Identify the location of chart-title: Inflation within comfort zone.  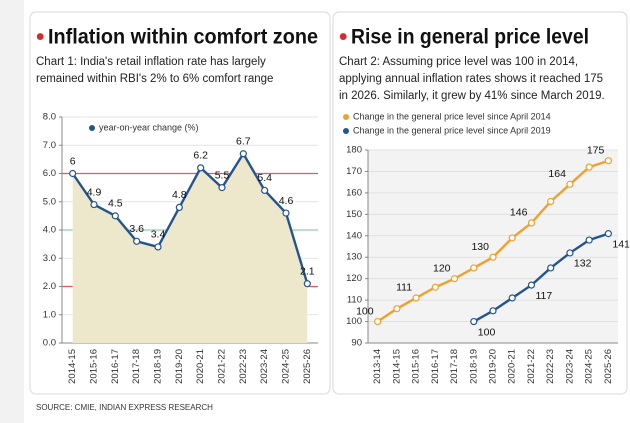
(183, 37).